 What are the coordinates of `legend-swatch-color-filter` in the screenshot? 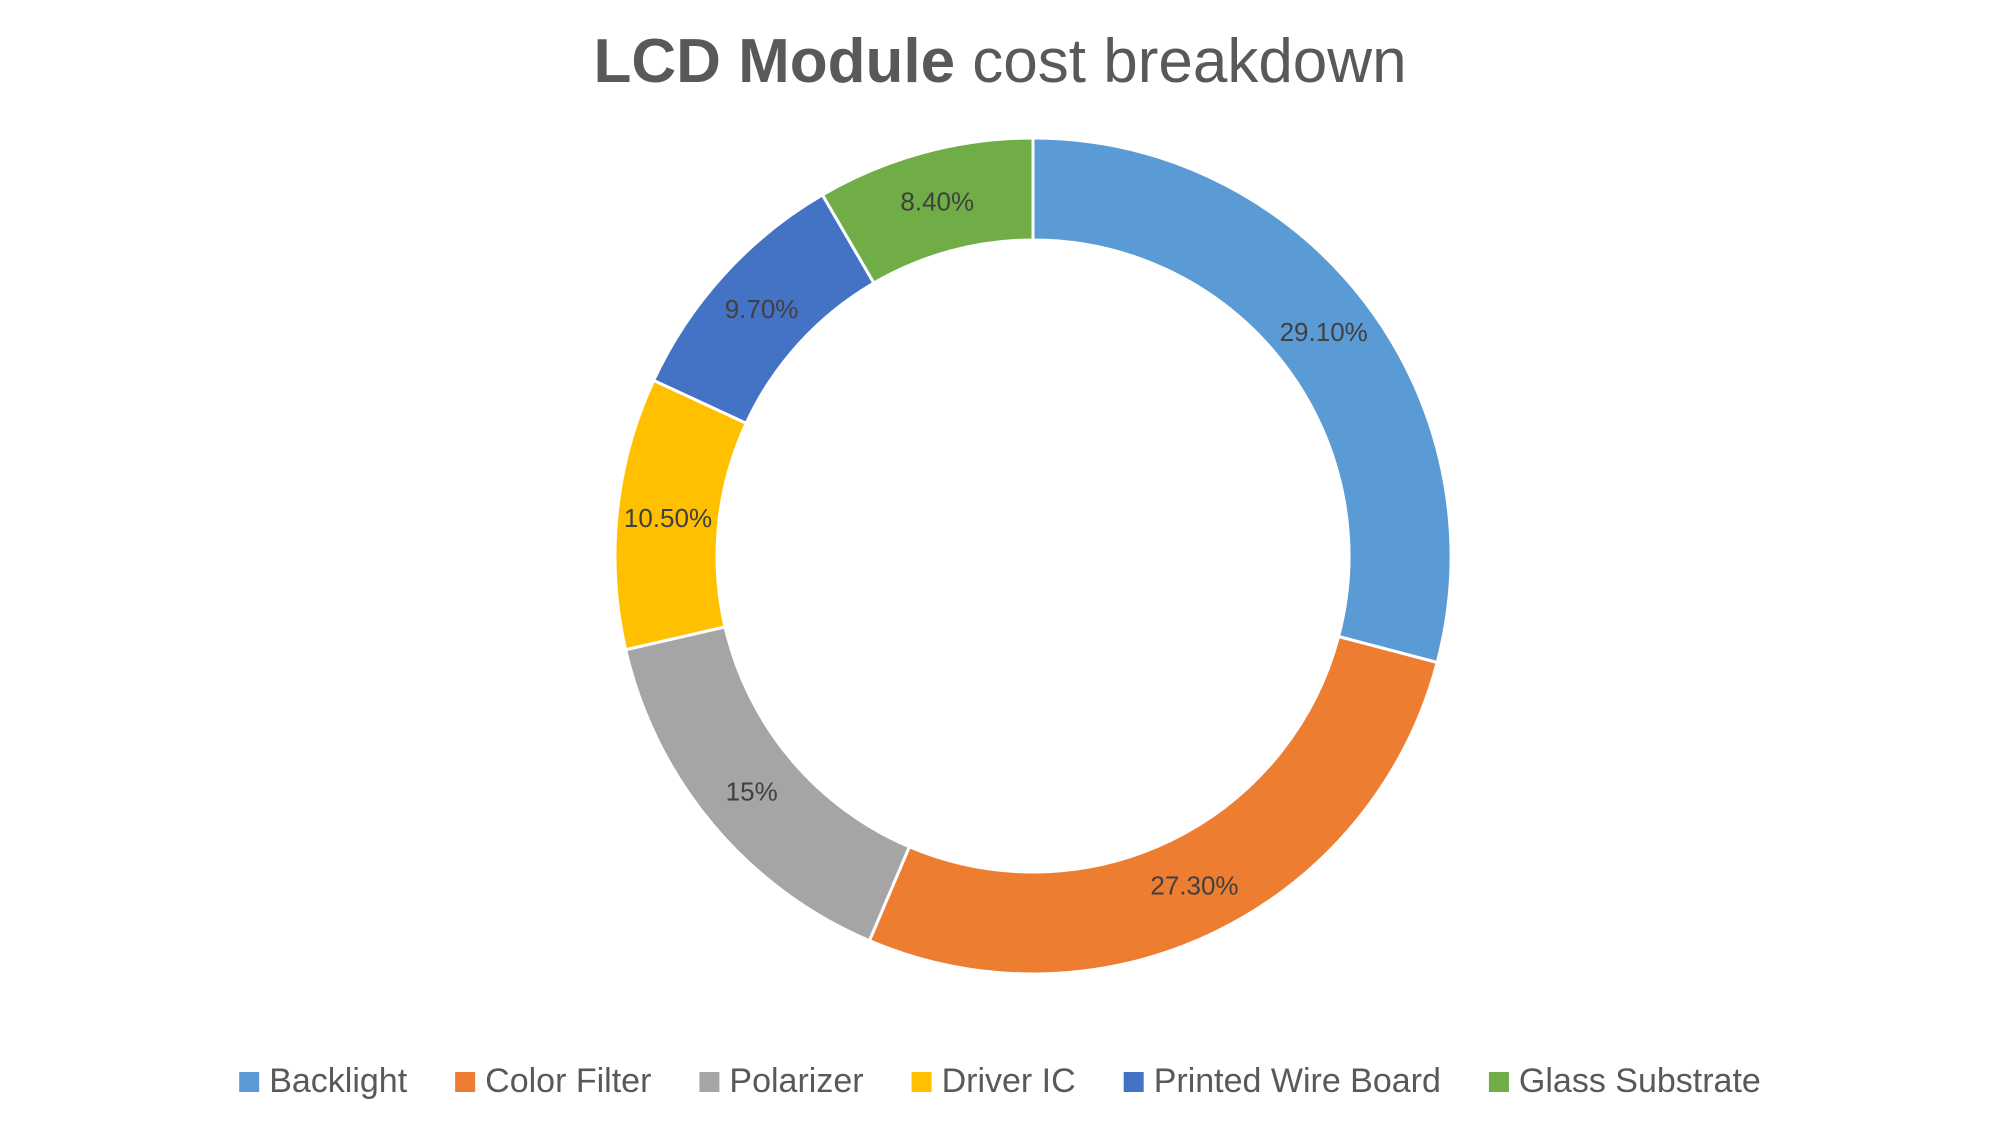 It's located at (465, 1082).